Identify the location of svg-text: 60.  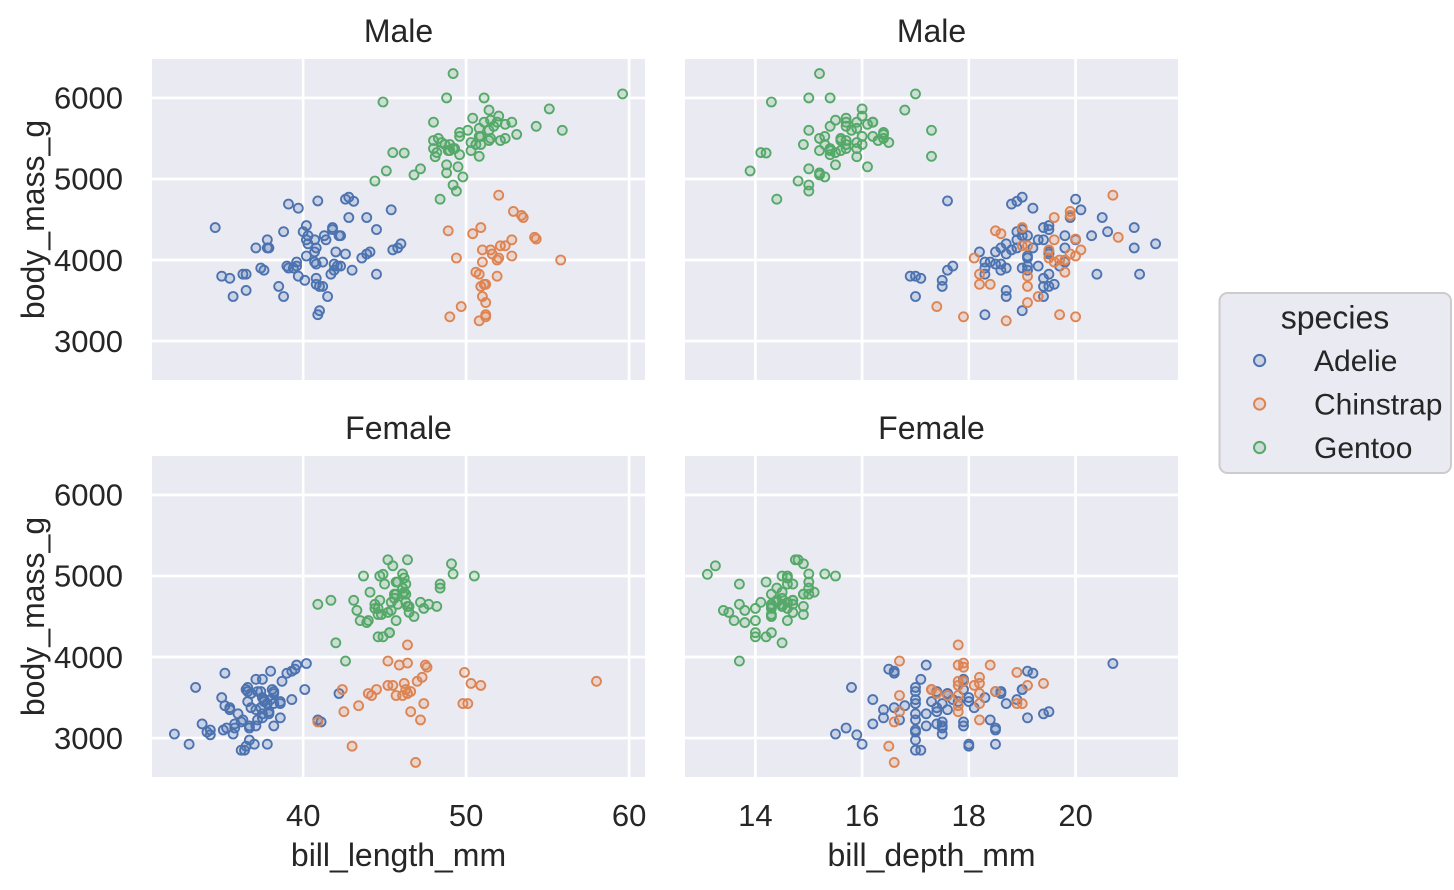
(629, 815).